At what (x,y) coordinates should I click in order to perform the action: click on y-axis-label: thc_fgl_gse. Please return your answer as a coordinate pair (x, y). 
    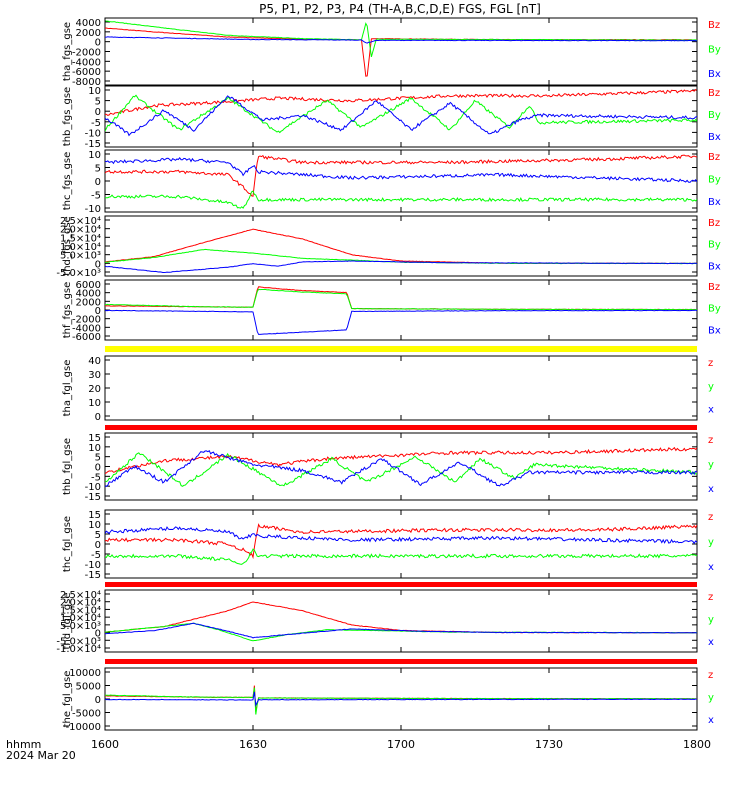
    Looking at the image, I should click on (67, 544).